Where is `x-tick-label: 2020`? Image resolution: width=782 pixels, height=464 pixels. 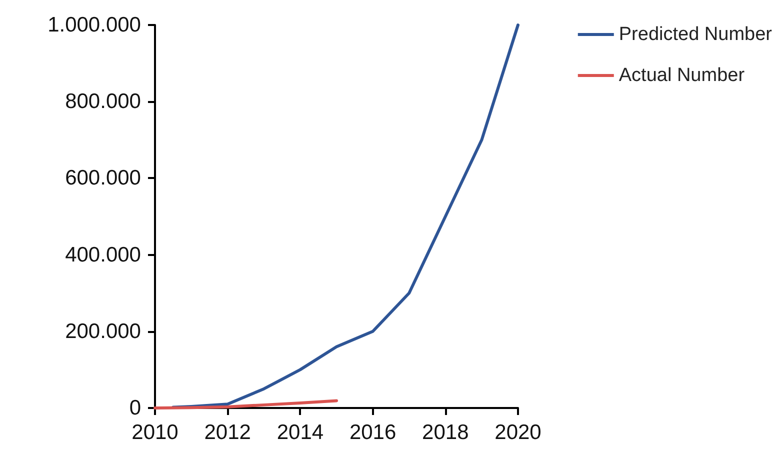
x-tick-label: 2020 is located at coordinates (518, 432).